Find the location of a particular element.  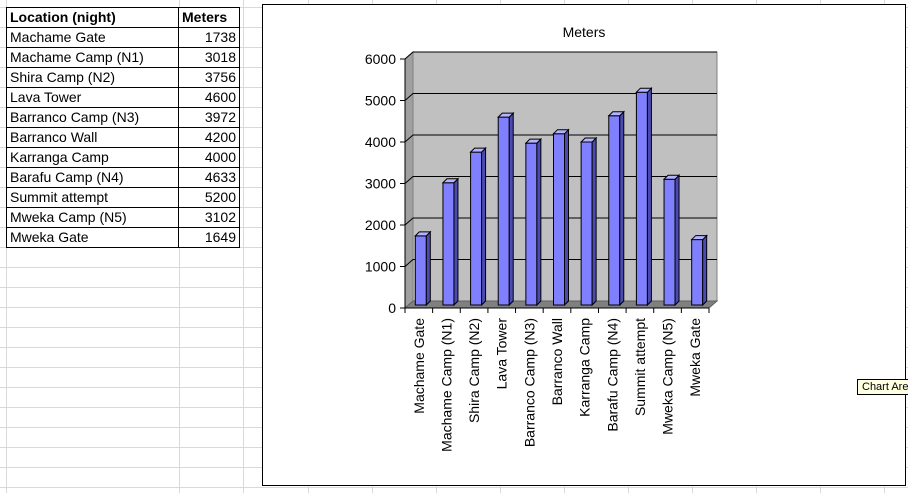

x-tick-label: Shira Camp (N2) is located at coordinates (474, 370).